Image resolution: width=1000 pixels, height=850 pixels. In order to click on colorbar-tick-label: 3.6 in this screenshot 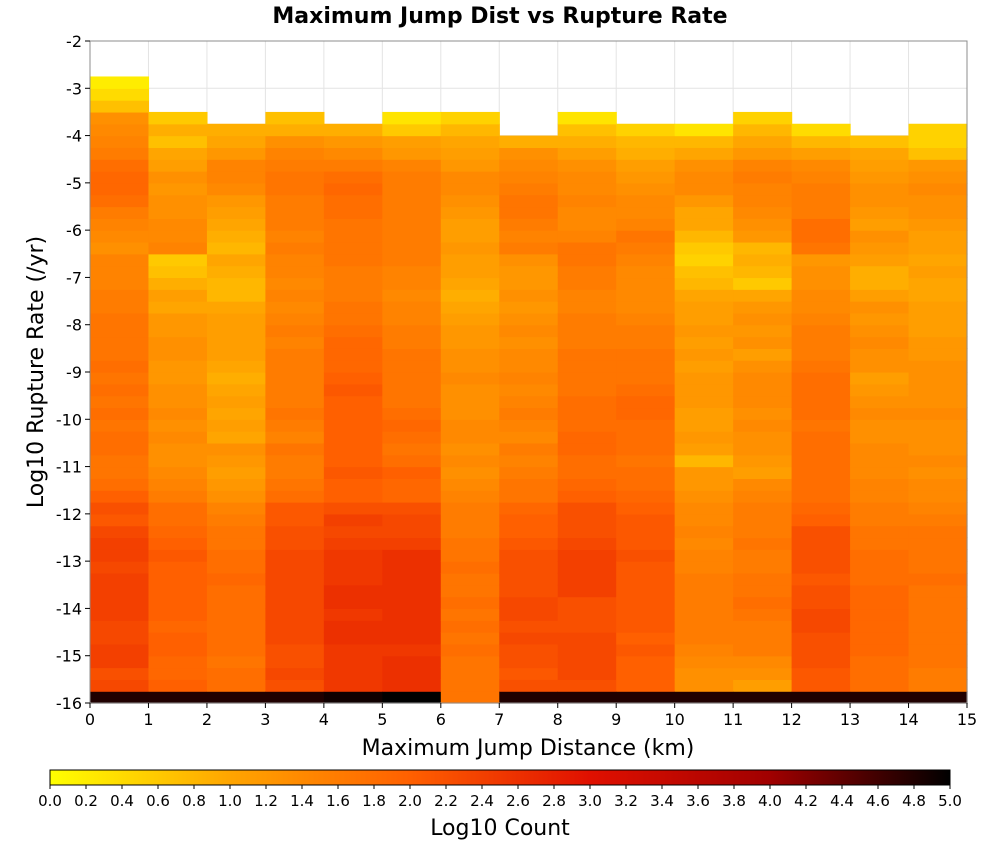, I will do `click(698, 801)`.